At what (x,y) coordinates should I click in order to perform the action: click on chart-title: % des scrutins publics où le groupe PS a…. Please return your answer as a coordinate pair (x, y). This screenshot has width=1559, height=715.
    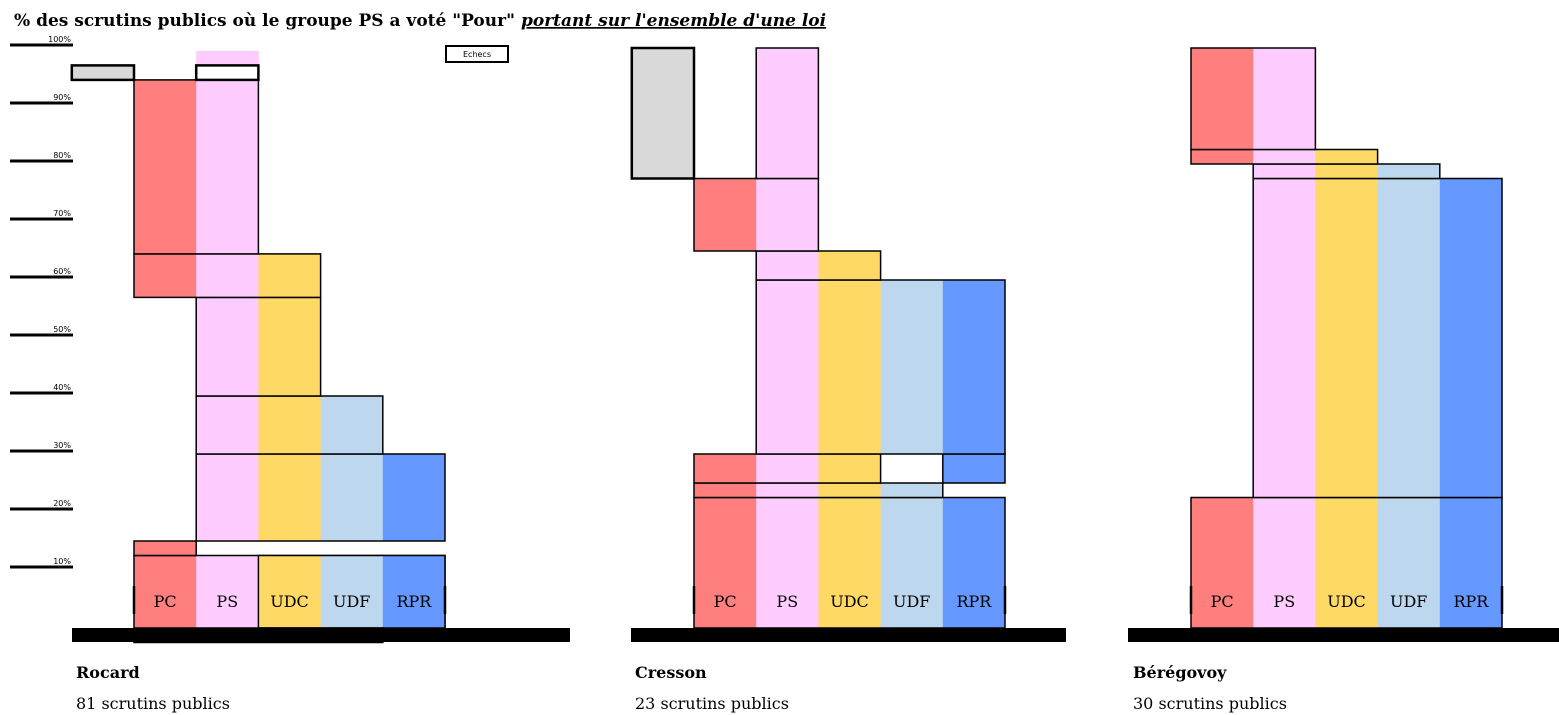
    Looking at the image, I should click on (420, 21).